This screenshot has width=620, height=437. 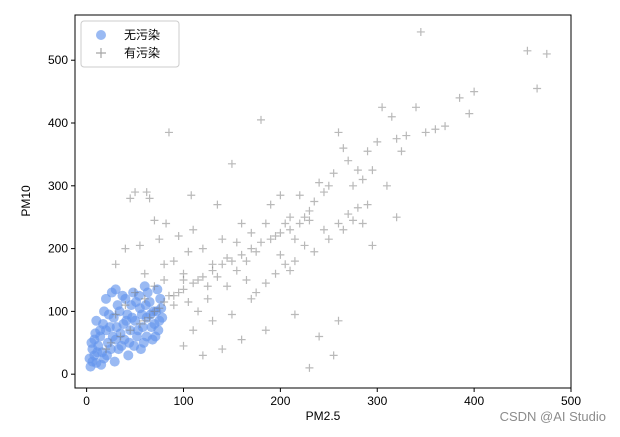 What do you see at coordinates (142, 34) in the screenshot?
I see `legend-label-series-0: 无污染` at bounding box center [142, 34].